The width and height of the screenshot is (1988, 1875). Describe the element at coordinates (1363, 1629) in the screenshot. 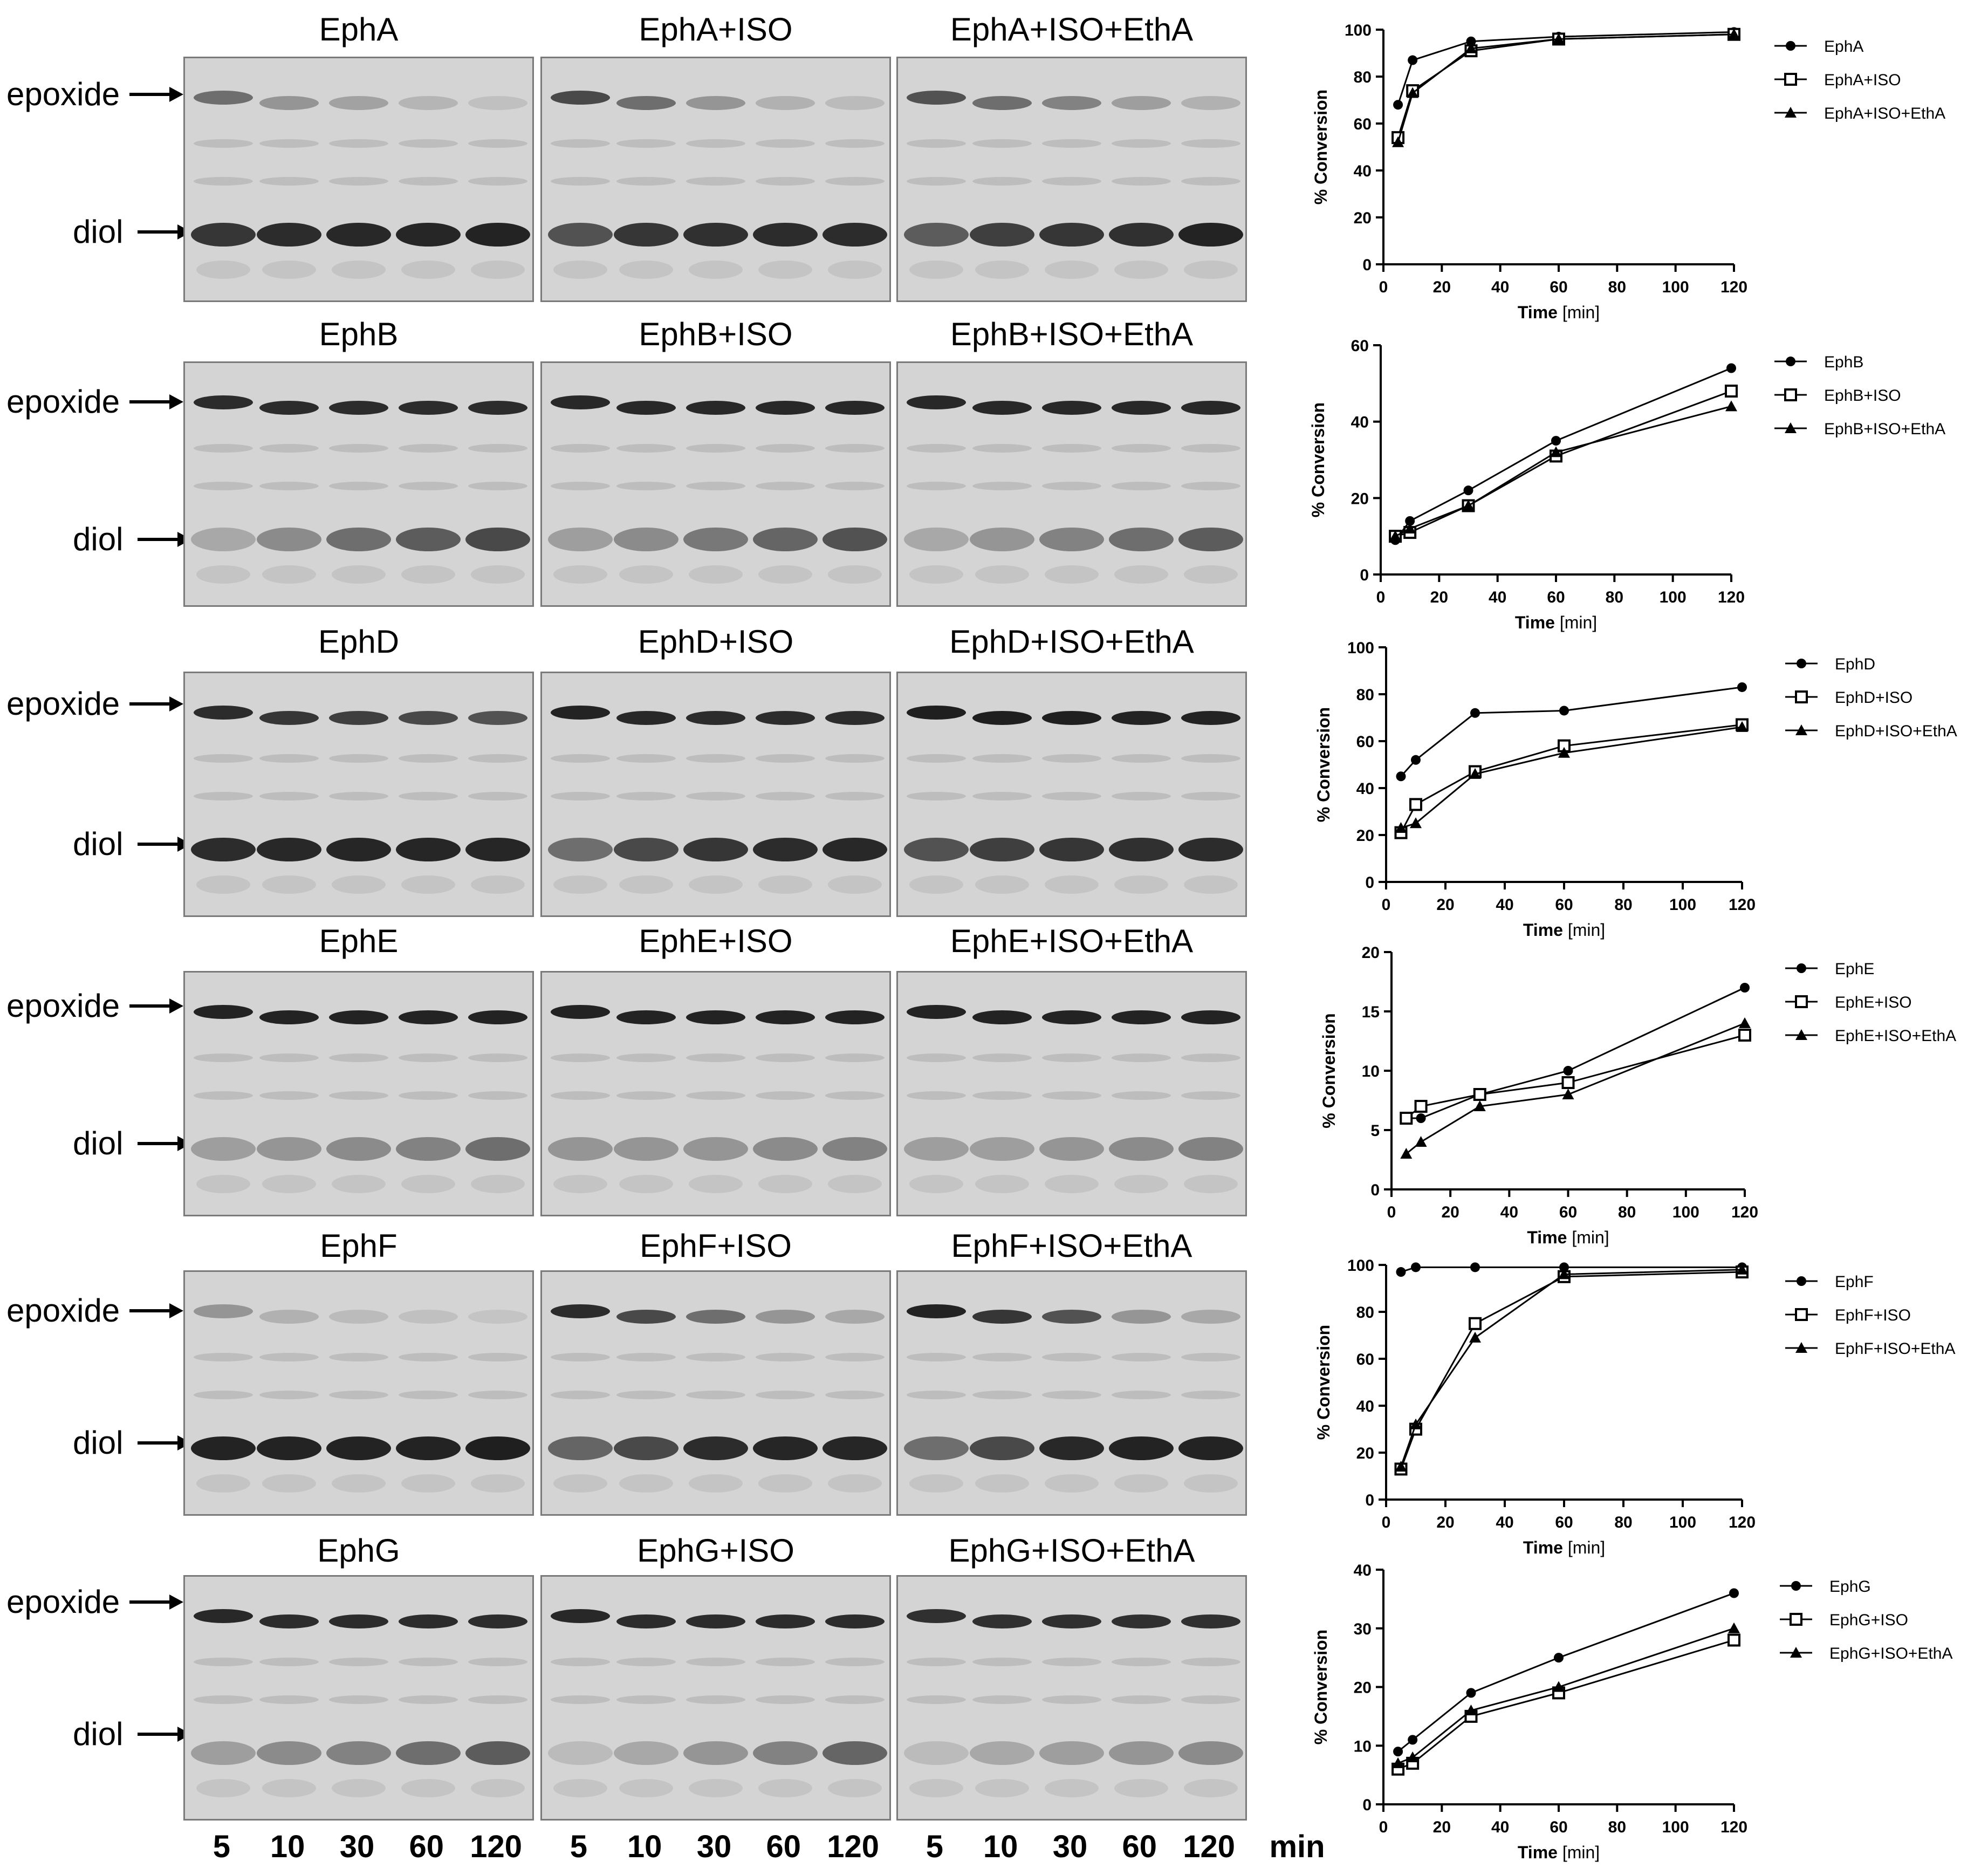

I see `y-tick-label: 30` at that location.